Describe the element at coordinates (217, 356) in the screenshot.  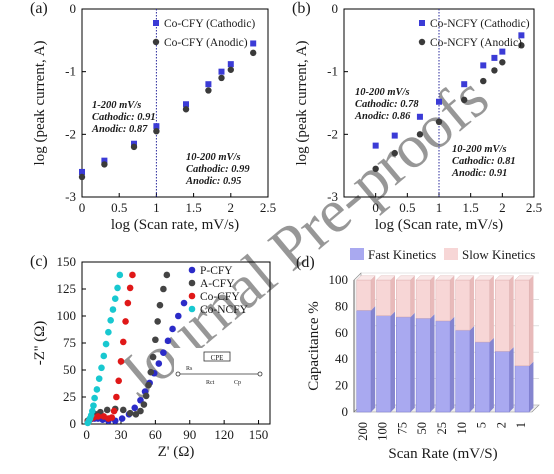
I see `inset-cpe-box` at that location.